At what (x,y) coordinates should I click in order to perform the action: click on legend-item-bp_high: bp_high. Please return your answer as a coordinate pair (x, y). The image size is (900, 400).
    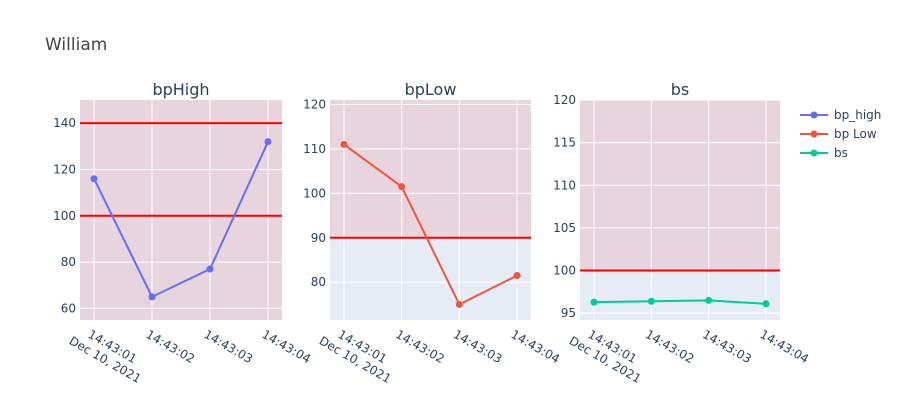
    Looking at the image, I should click on (840, 115).